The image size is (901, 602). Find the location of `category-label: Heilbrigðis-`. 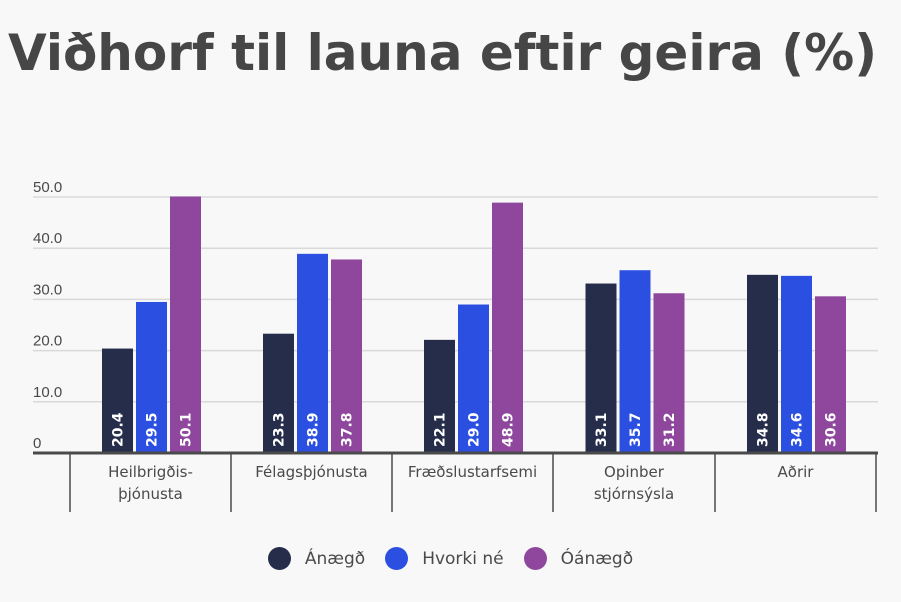

category-label: Heilbrigðis- is located at coordinates (150, 472).